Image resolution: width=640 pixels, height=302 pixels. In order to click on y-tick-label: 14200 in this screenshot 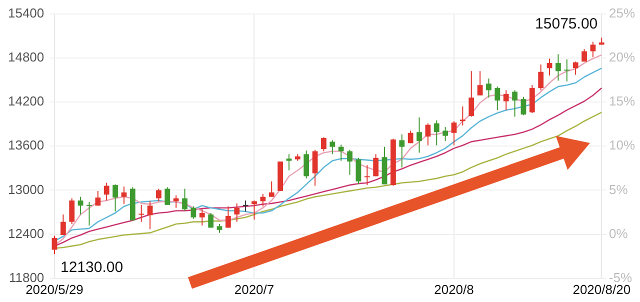, I will do `click(26, 101)`.